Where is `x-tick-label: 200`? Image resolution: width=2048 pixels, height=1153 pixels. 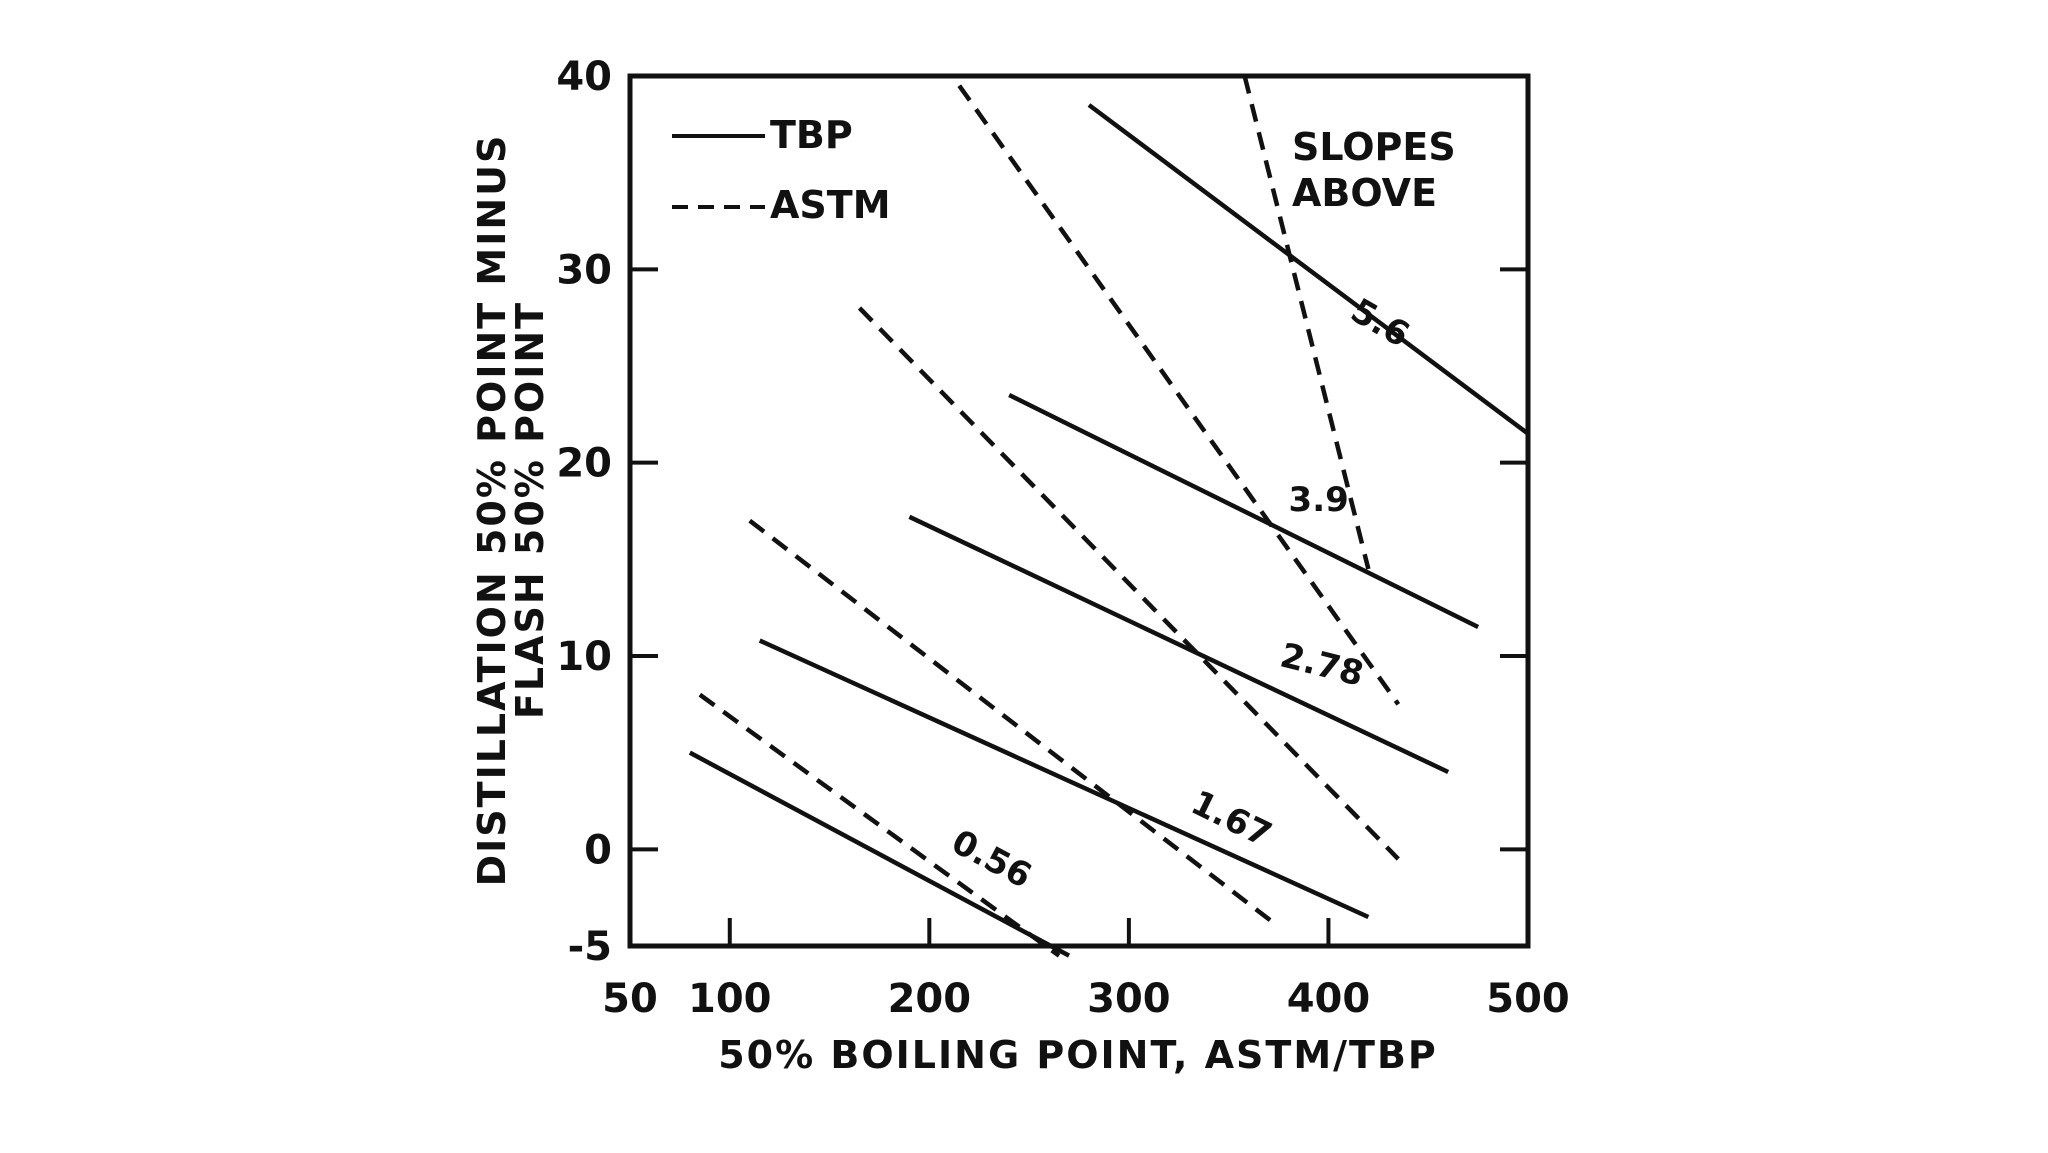
x-tick-label: 200 is located at coordinates (930, 999).